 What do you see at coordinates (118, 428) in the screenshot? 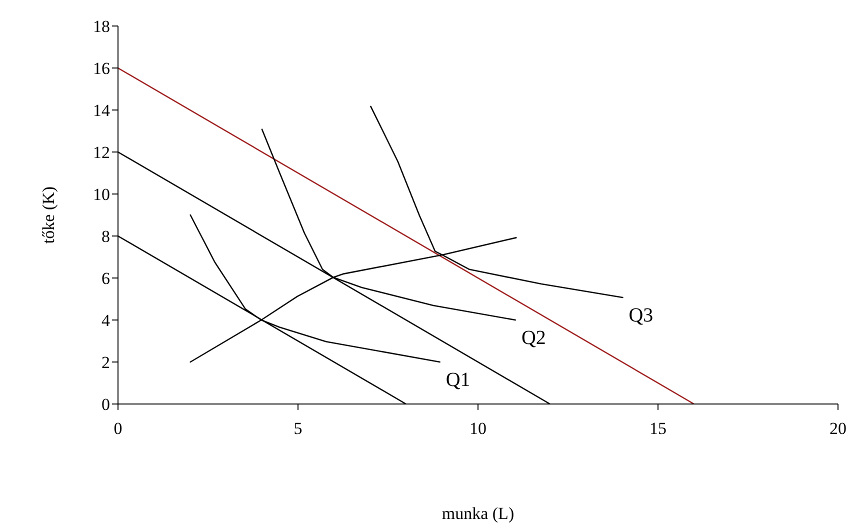
I see `x-tick-label: 0` at bounding box center [118, 428].